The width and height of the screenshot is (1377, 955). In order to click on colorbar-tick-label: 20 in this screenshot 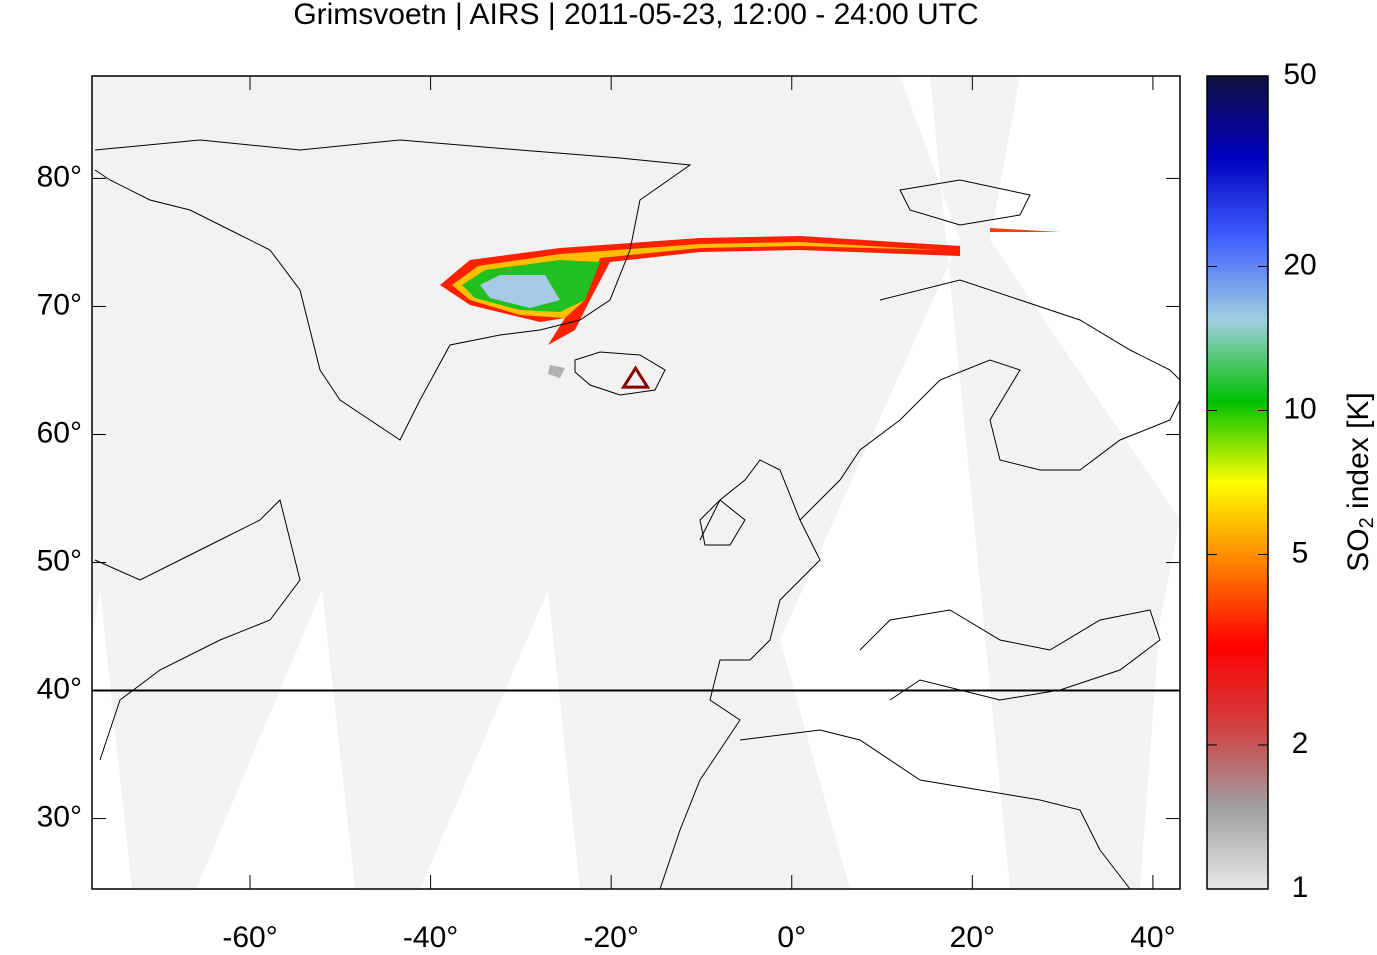, I will do `click(1299, 264)`.